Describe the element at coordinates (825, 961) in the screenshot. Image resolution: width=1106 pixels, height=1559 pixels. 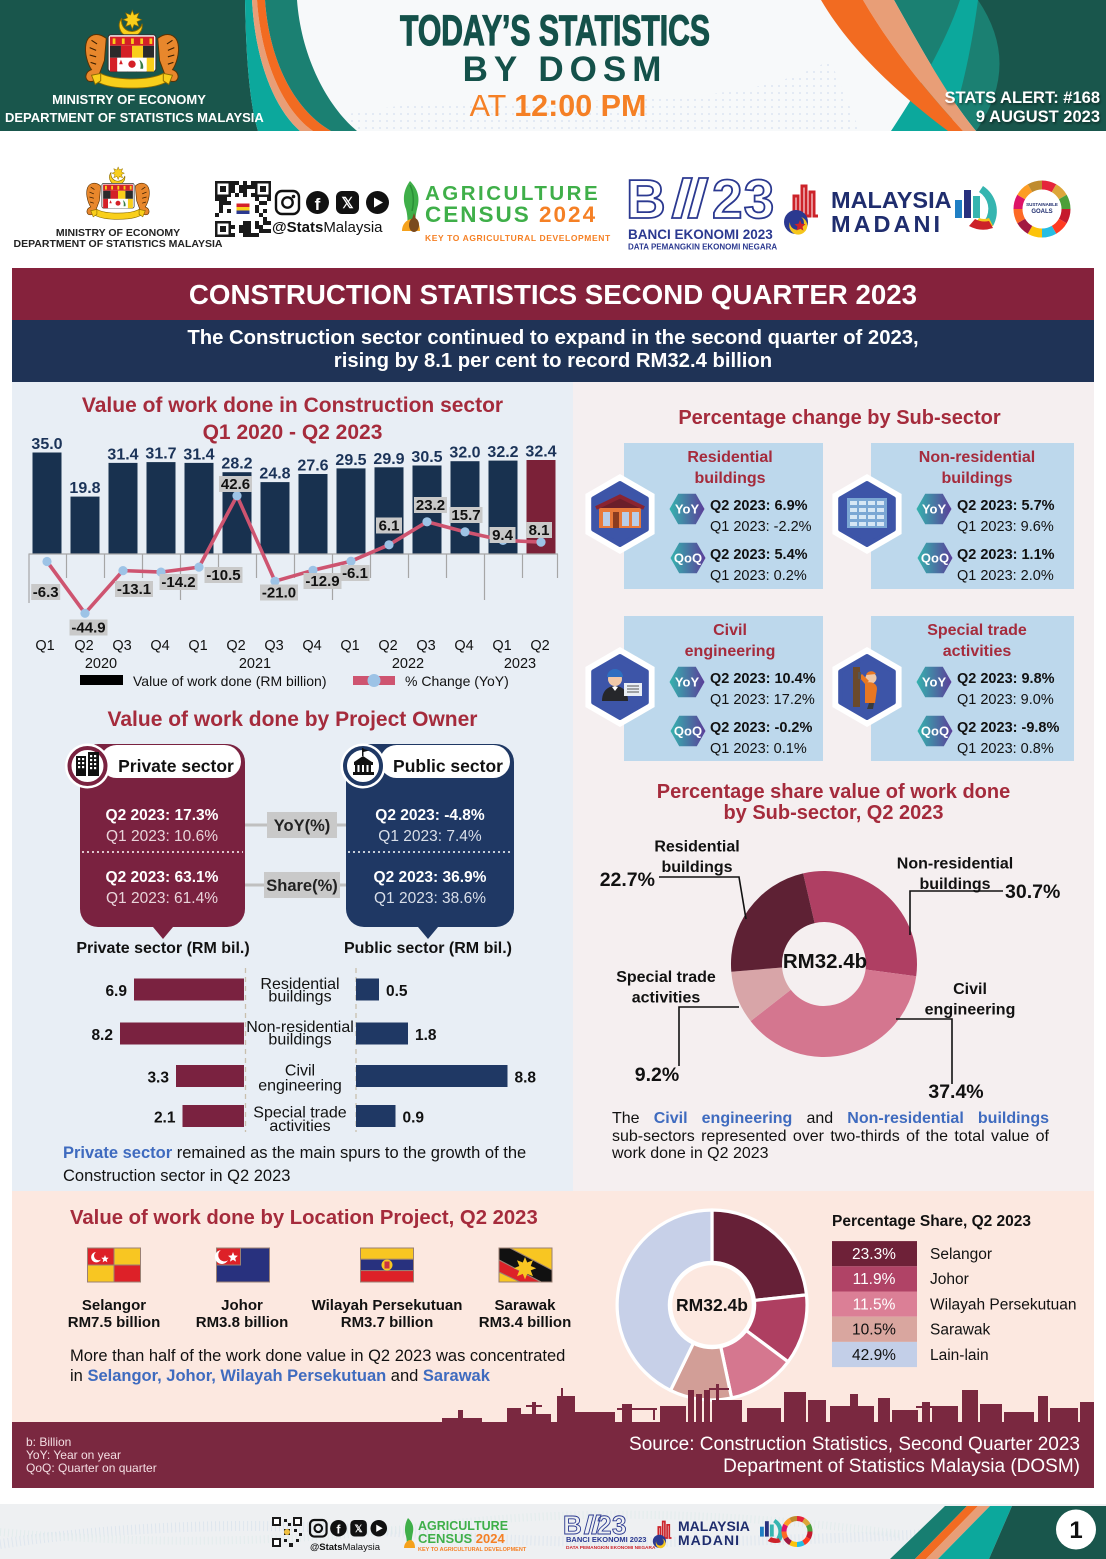
I see `svg-text: RM32.4b` at that location.